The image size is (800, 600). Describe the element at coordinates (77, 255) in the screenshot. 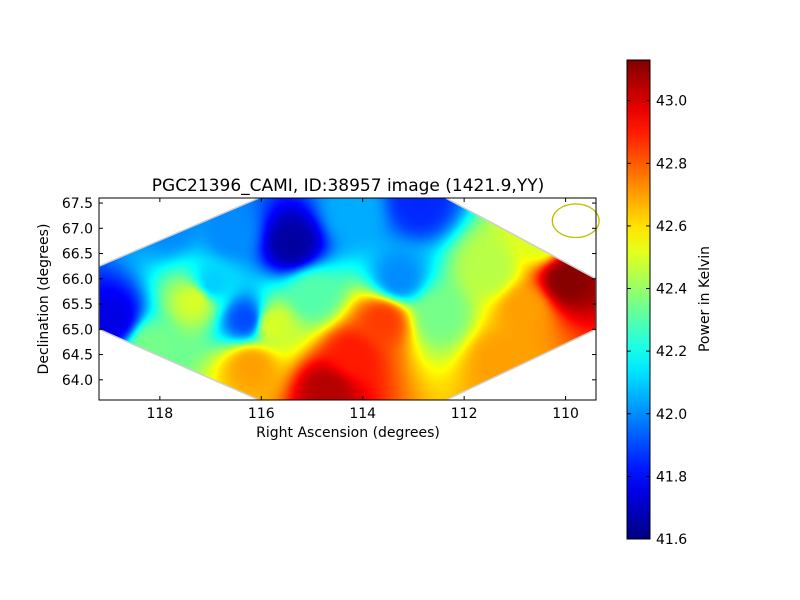

I see `y-tick-label: 66.5` at that location.